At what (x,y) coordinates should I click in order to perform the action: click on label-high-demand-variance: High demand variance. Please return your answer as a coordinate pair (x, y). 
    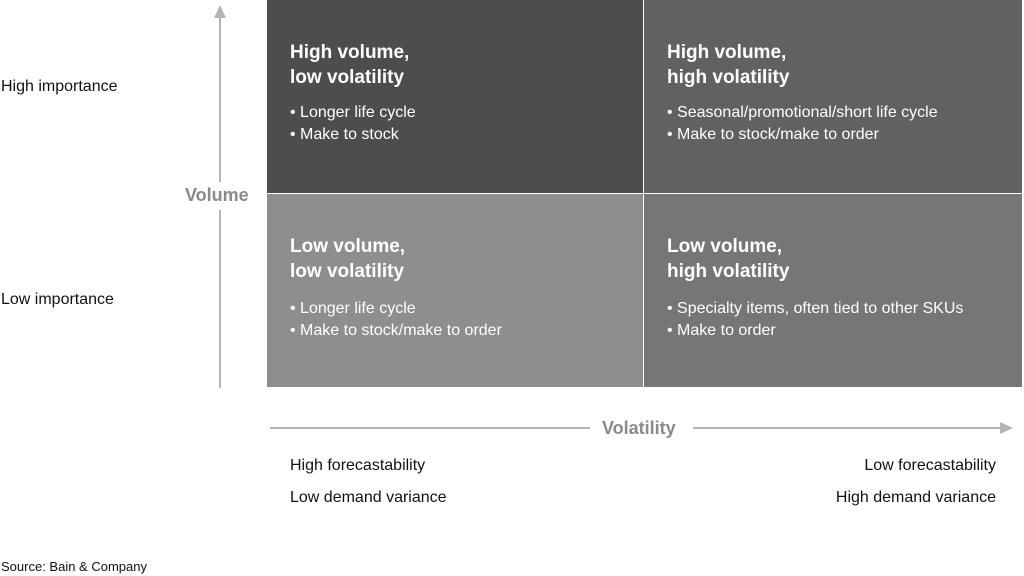
    Looking at the image, I should click on (915, 497).